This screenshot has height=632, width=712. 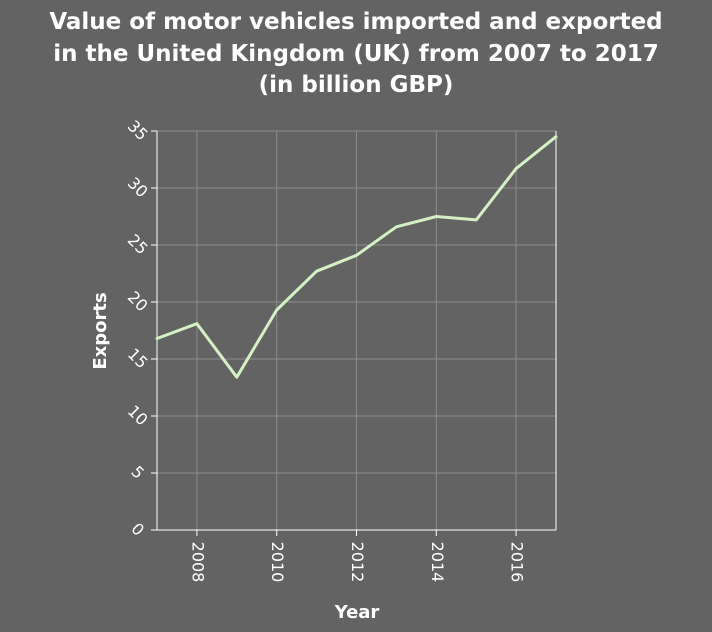 I want to click on y-tick-label: 5, so click(x=137, y=472).